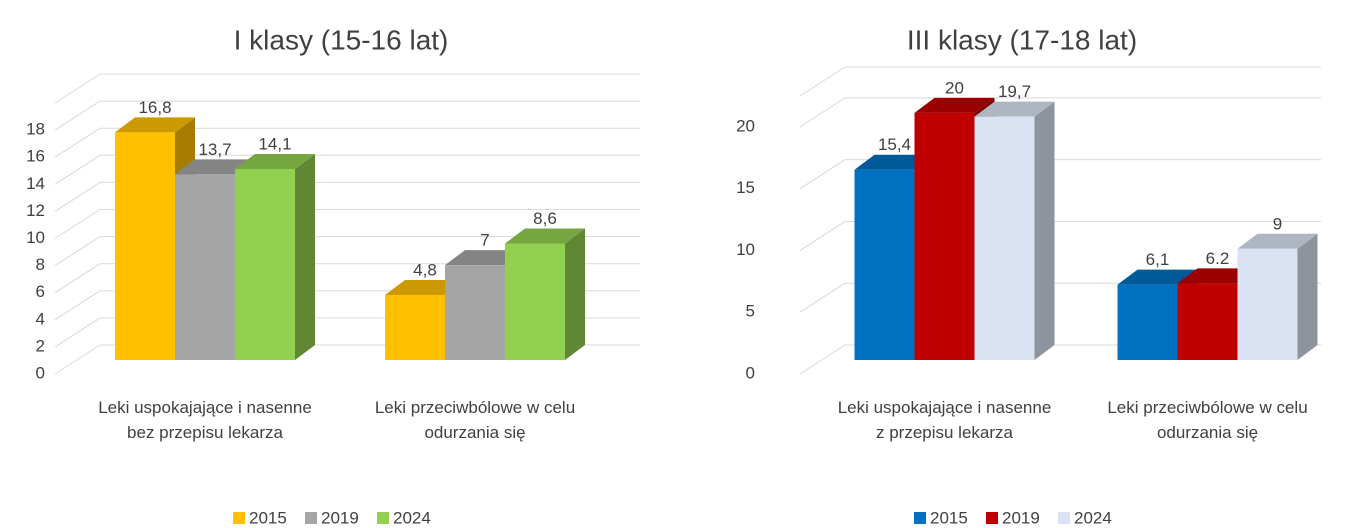 The image size is (1362, 528). What do you see at coordinates (1022, 39) in the screenshot?
I see `chart-title: III klasy (17-18 lat)` at bounding box center [1022, 39].